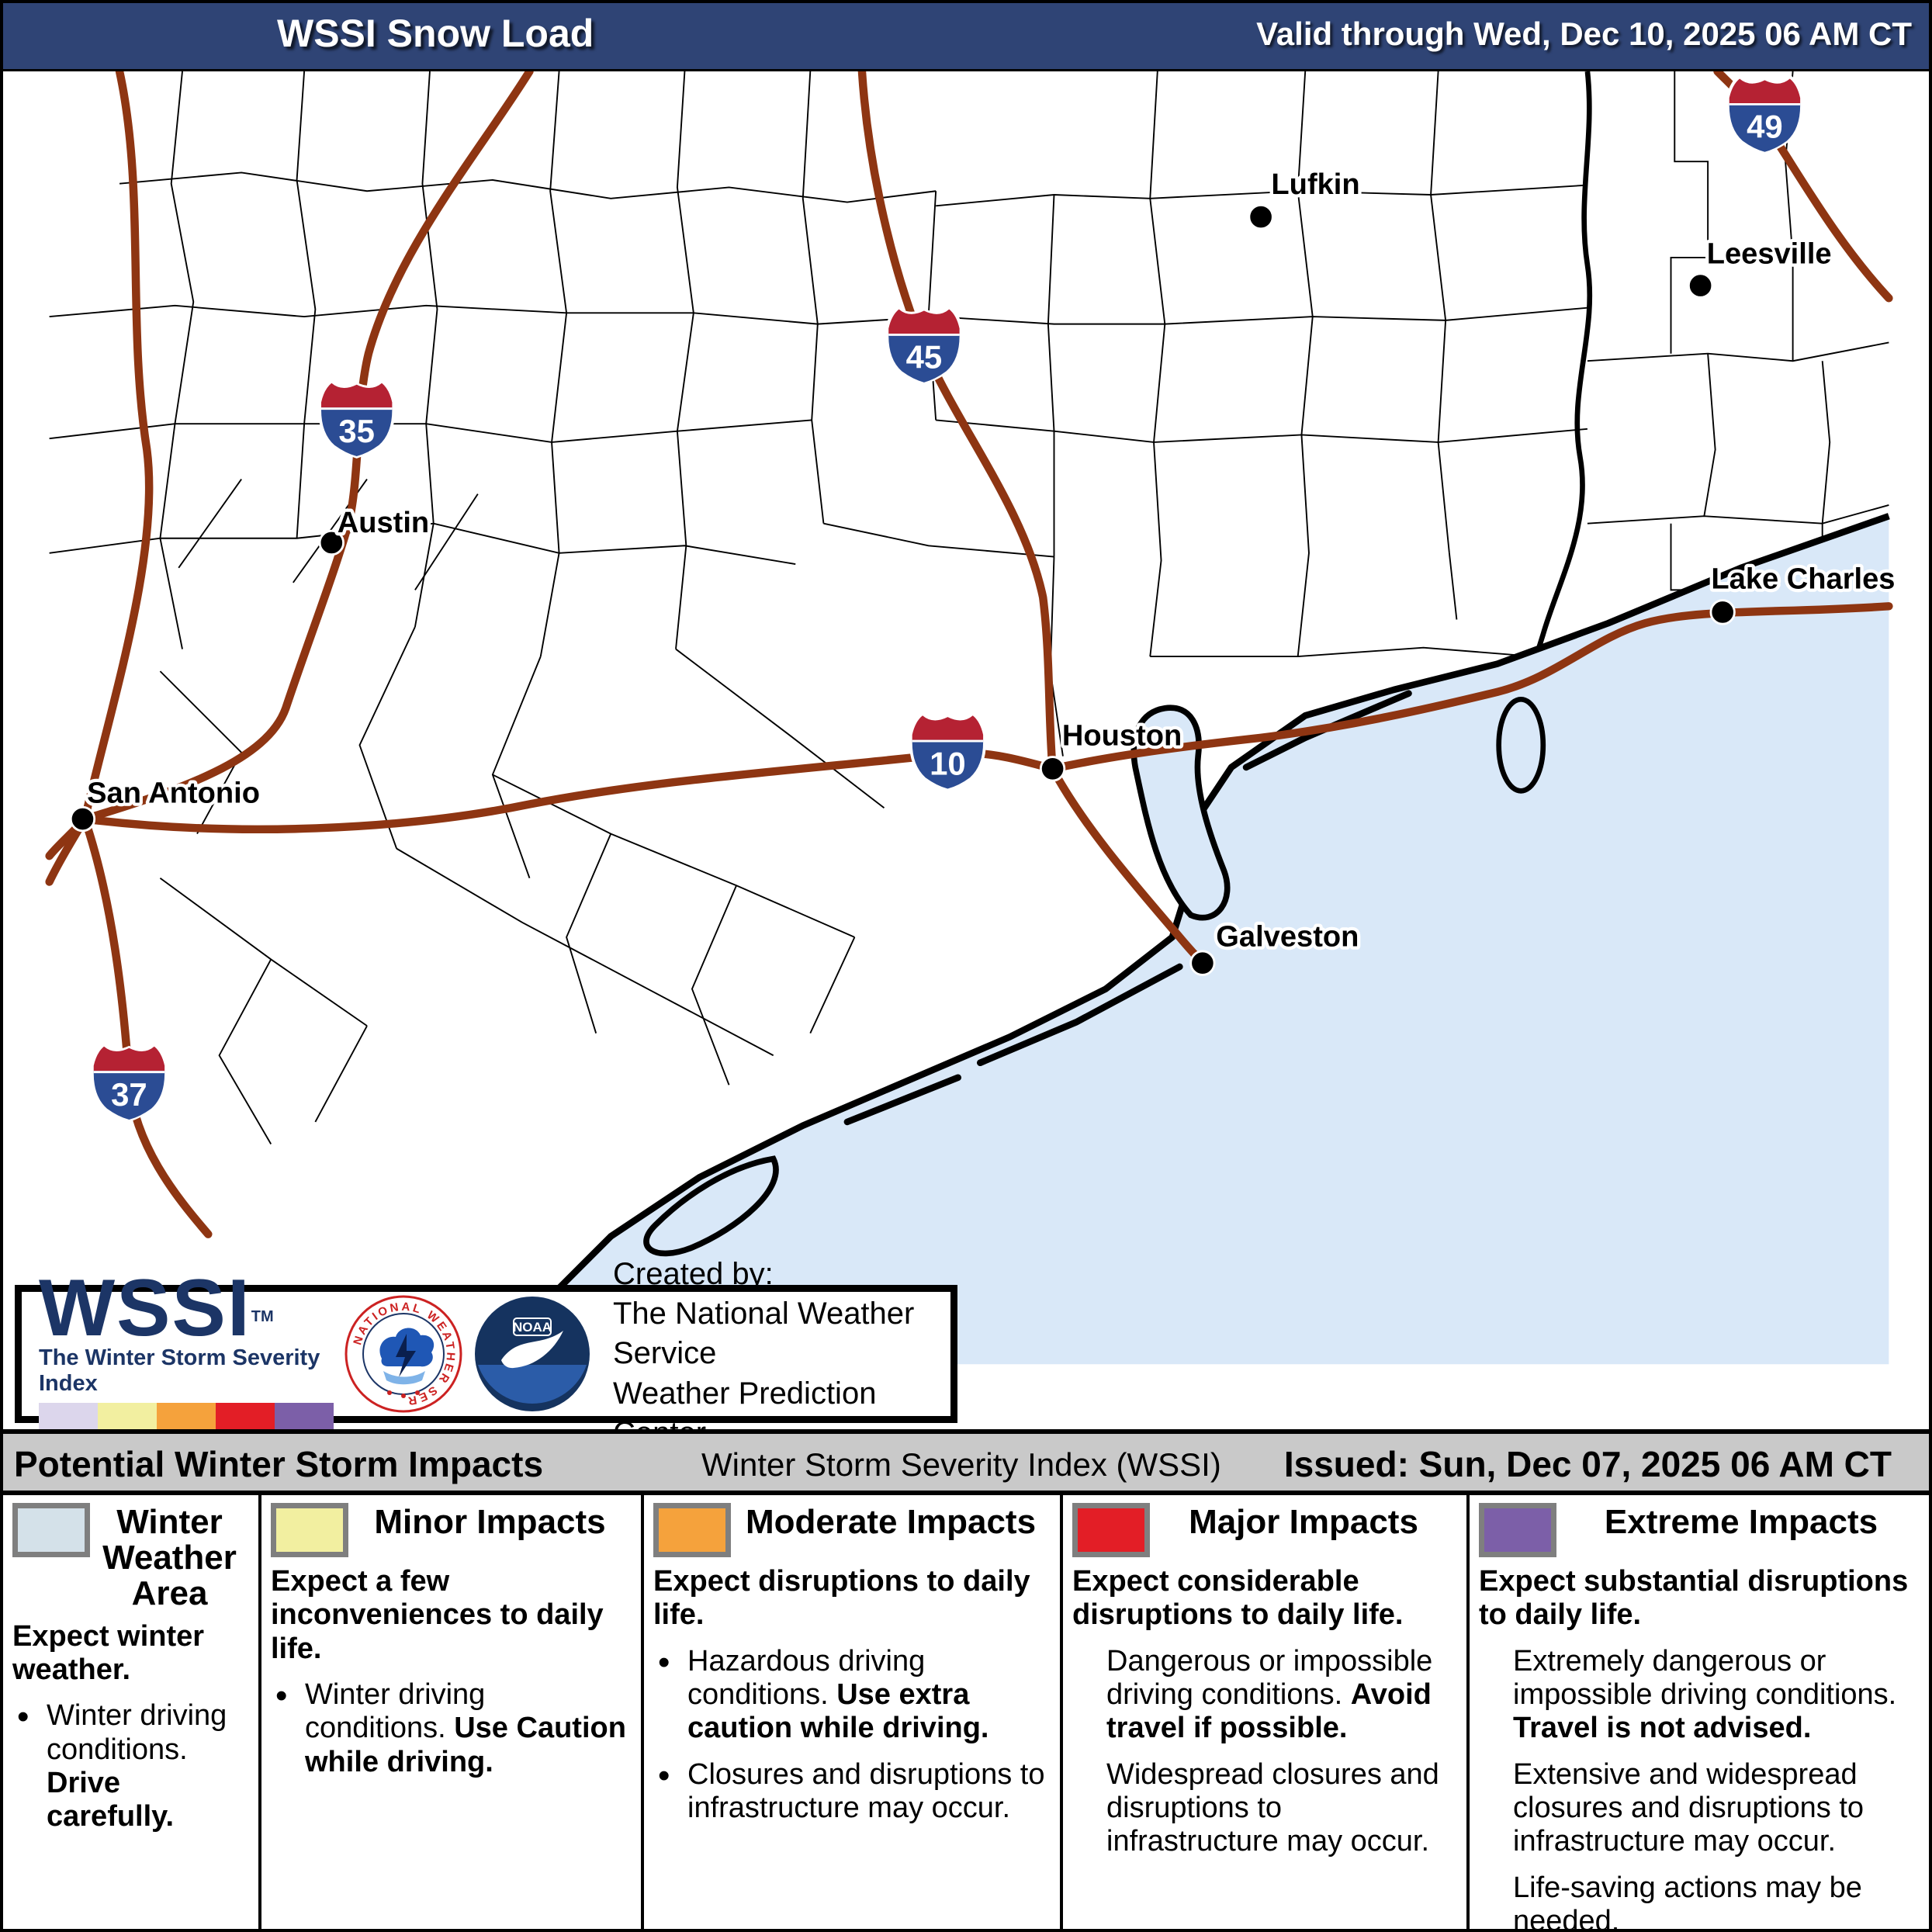  I want to click on wssi-index-label: Winter Storm Severity Index (WSSI), so click(961, 1464).